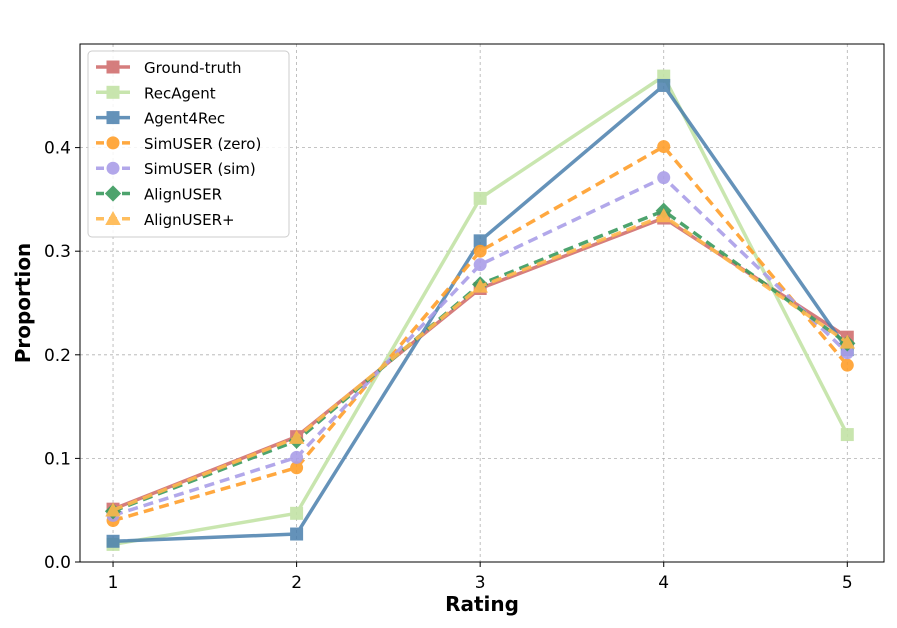 The height and width of the screenshot is (628, 897). What do you see at coordinates (57, 252) in the screenshot?
I see `y-tick-label: 0.3` at bounding box center [57, 252].